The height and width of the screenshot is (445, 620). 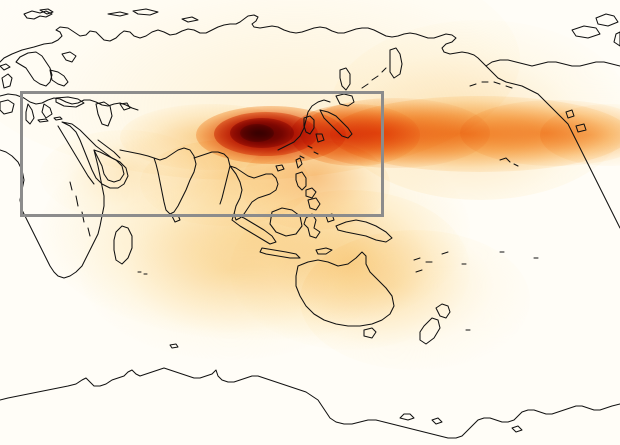 What do you see at coordinates (345, 100) in the screenshot?
I see `coast-japan-hokkaido` at bounding box center [345, 100].